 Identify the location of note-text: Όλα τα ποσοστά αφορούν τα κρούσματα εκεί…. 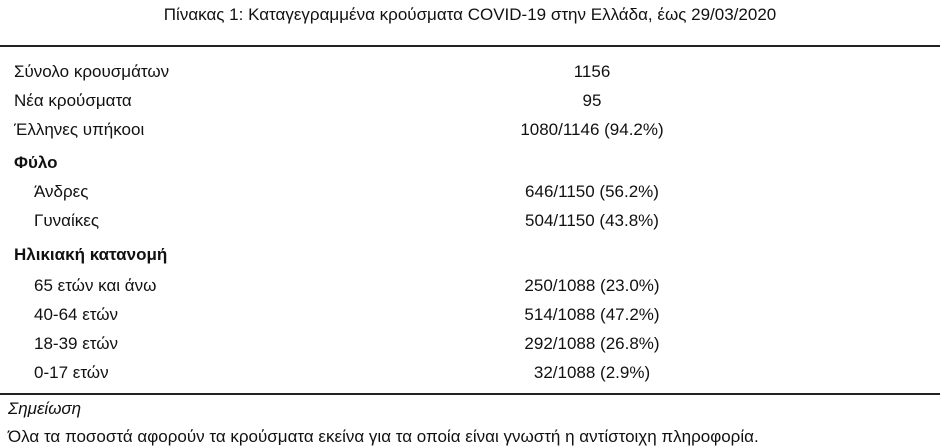
(383, 436).